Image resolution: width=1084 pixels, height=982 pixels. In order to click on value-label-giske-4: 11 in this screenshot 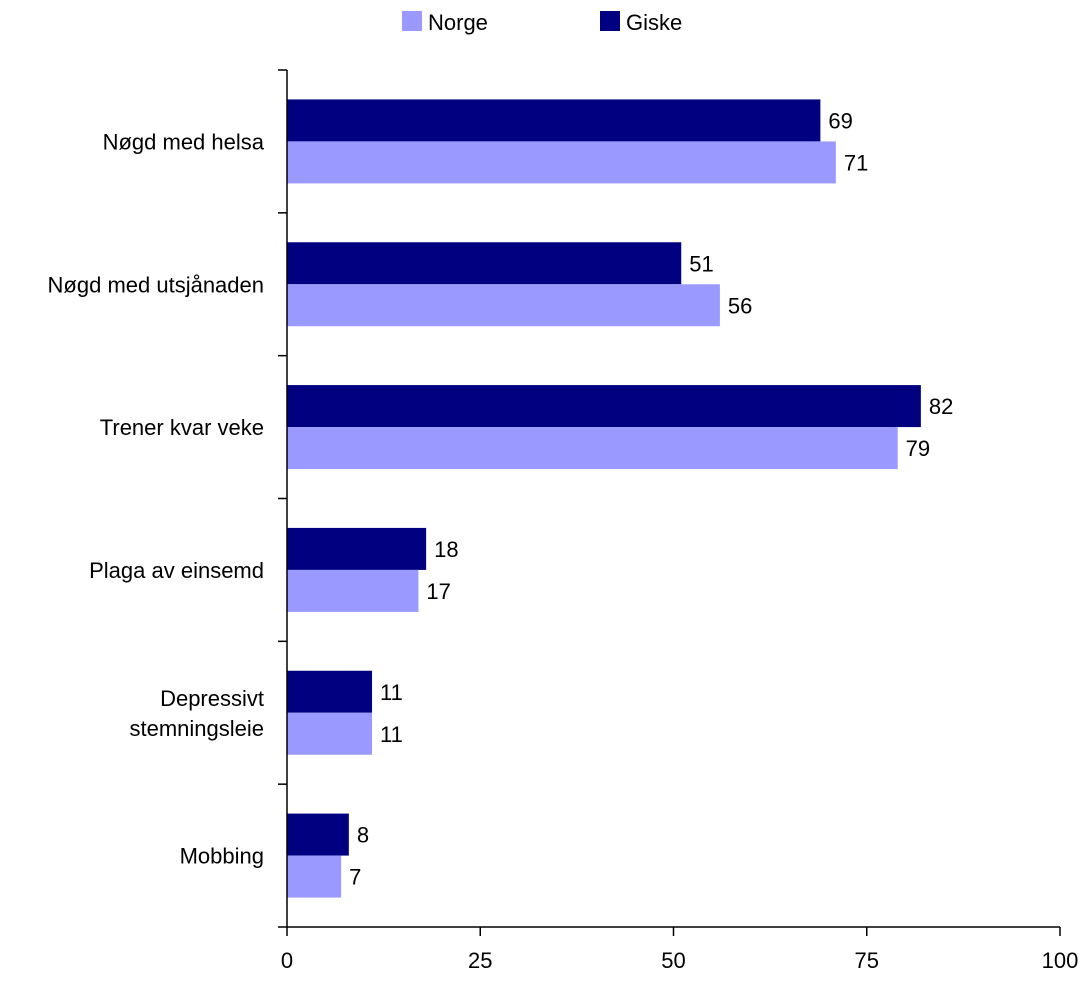, I will do `click(391, 692)`.